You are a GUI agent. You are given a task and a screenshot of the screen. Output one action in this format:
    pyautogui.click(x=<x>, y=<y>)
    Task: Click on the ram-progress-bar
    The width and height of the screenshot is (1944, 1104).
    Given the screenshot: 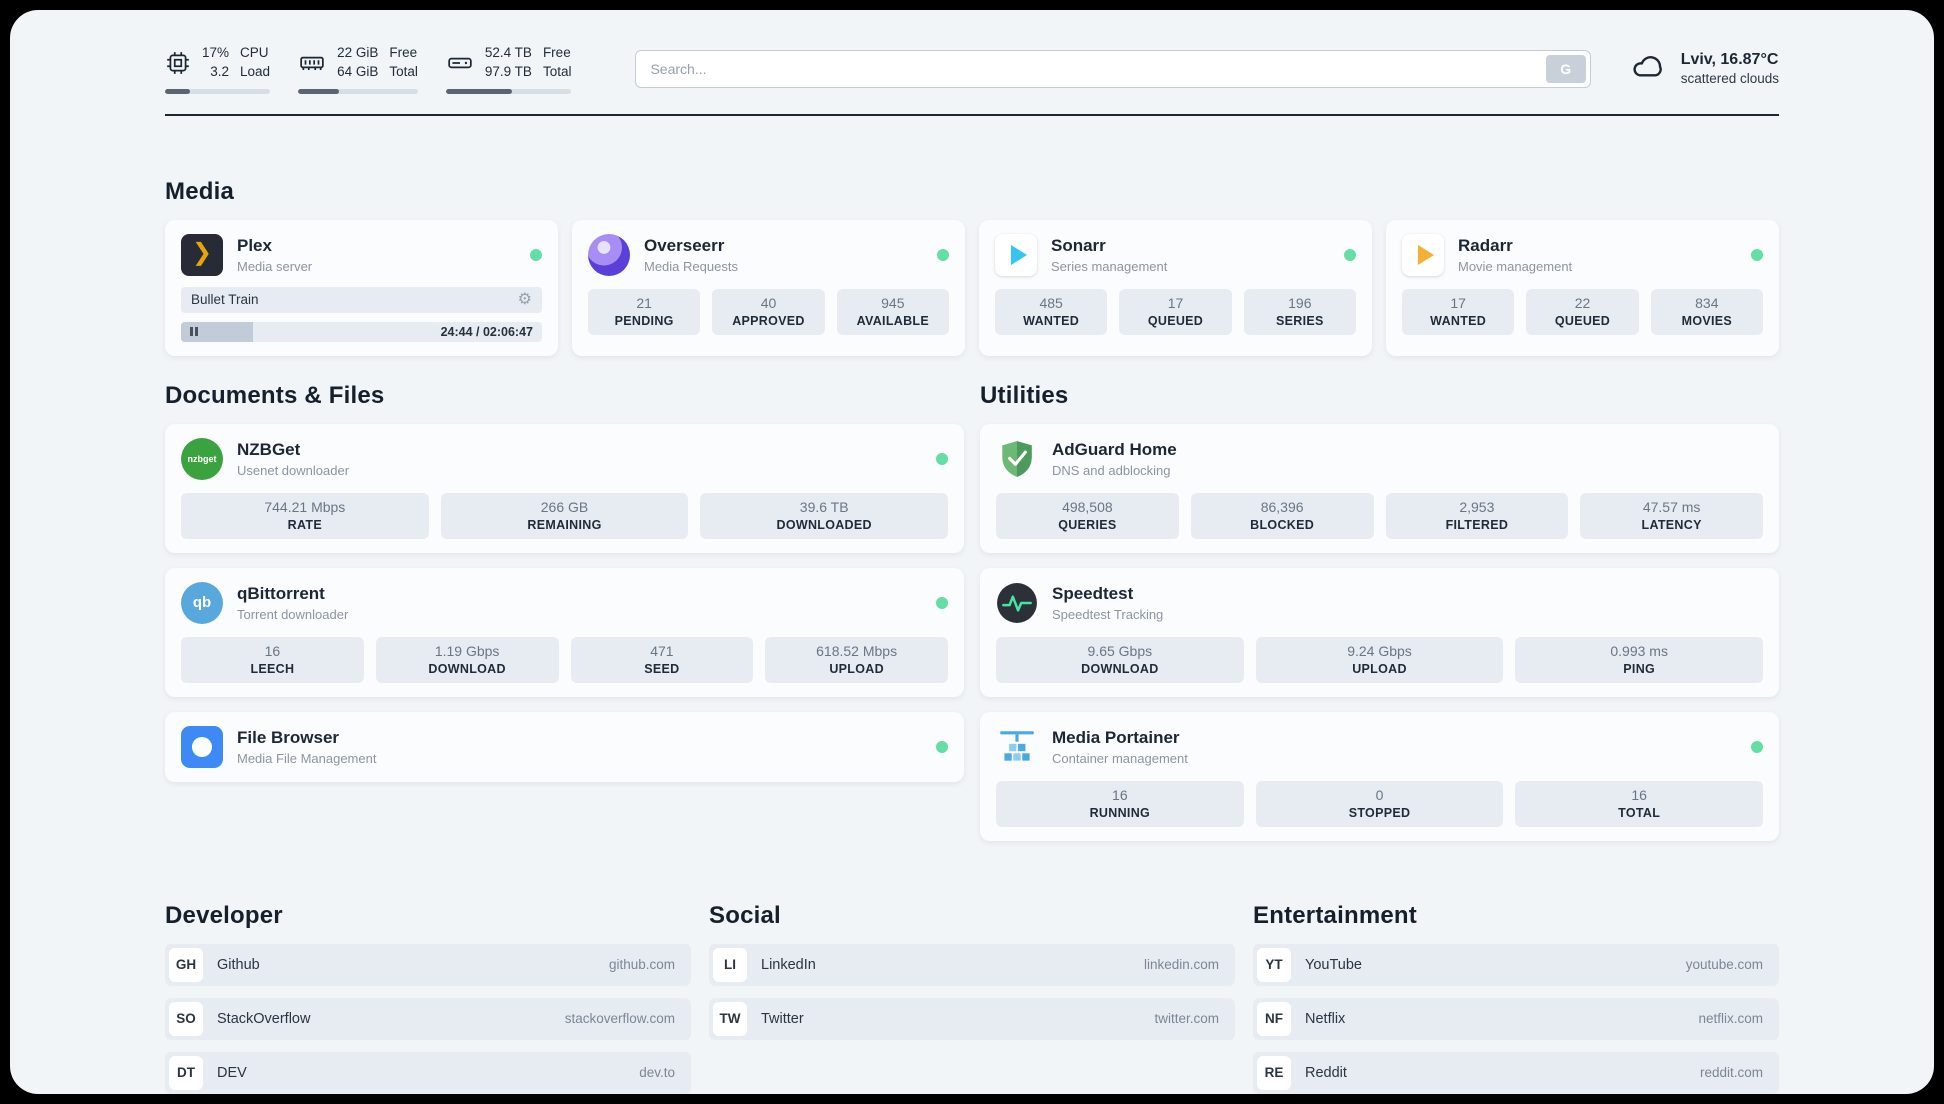 What is the action you would take?
    pyautogui.click(x=358, y=91)
    